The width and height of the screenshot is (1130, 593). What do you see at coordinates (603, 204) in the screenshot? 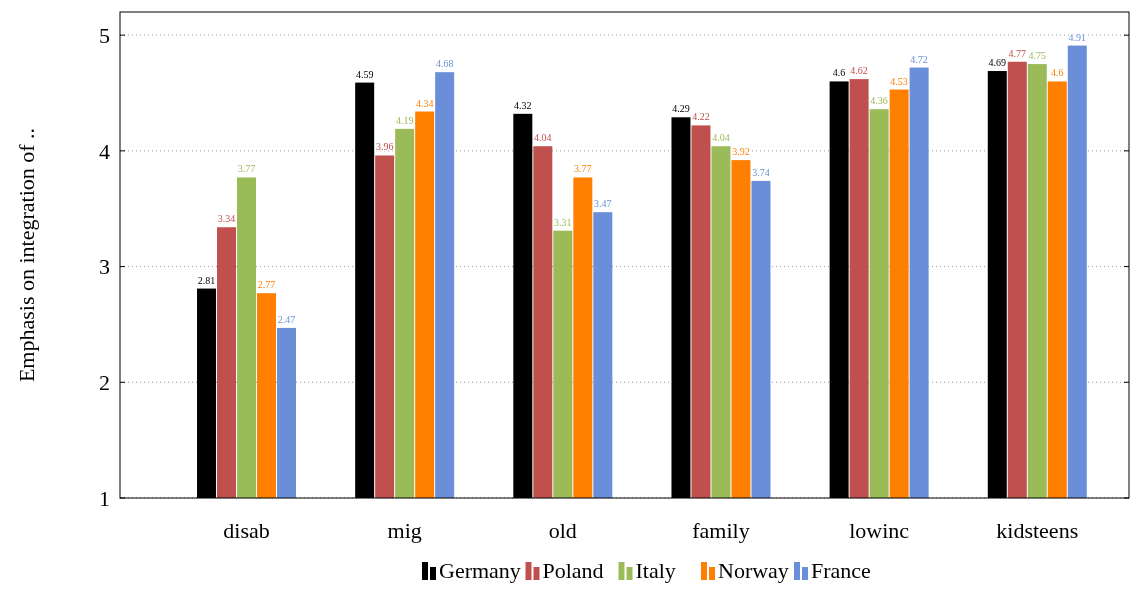
I see `data-label: 3.47` at bounding box center [603, 204].